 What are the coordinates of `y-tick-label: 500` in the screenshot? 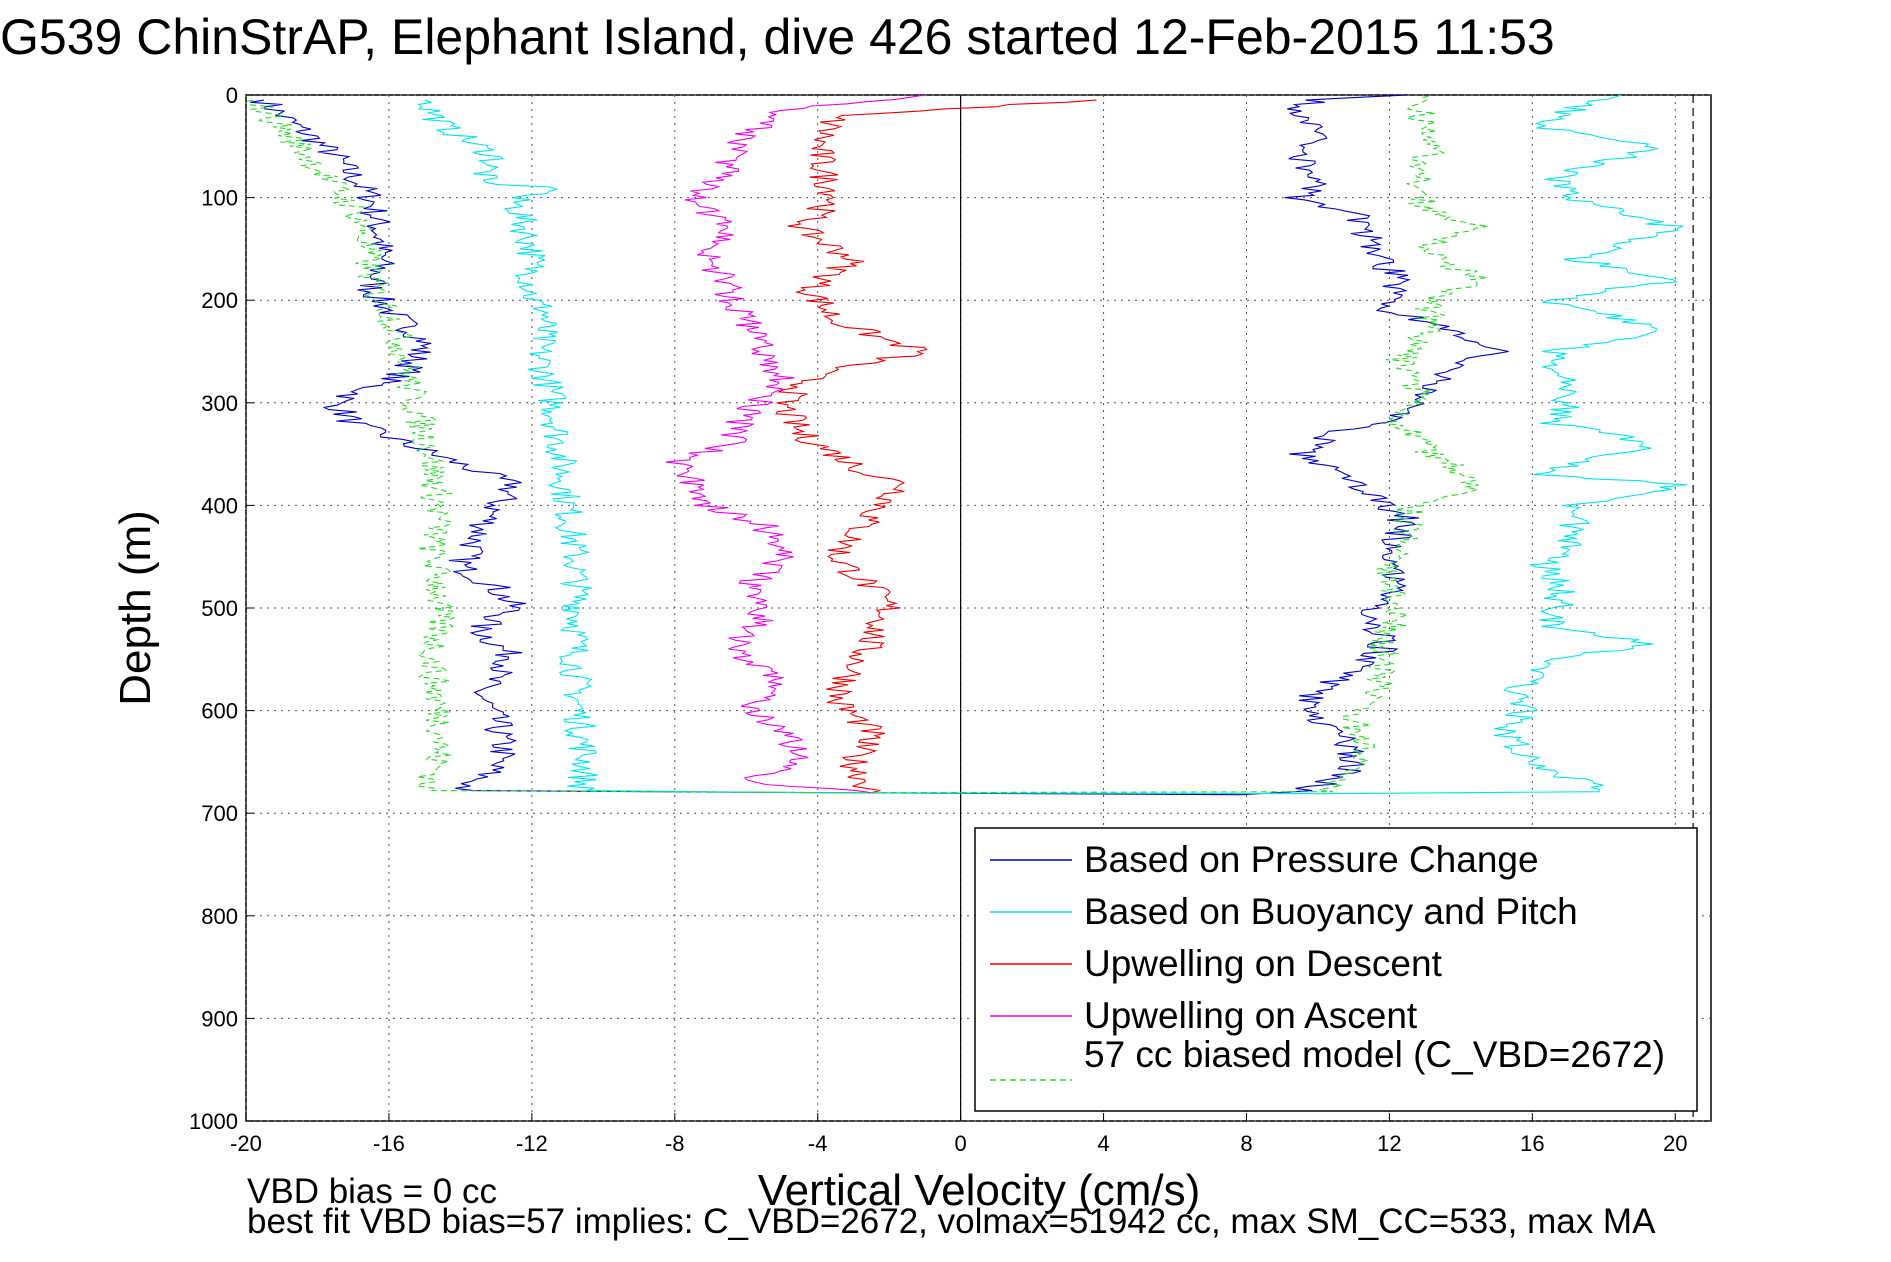 It's located at (219, 608).